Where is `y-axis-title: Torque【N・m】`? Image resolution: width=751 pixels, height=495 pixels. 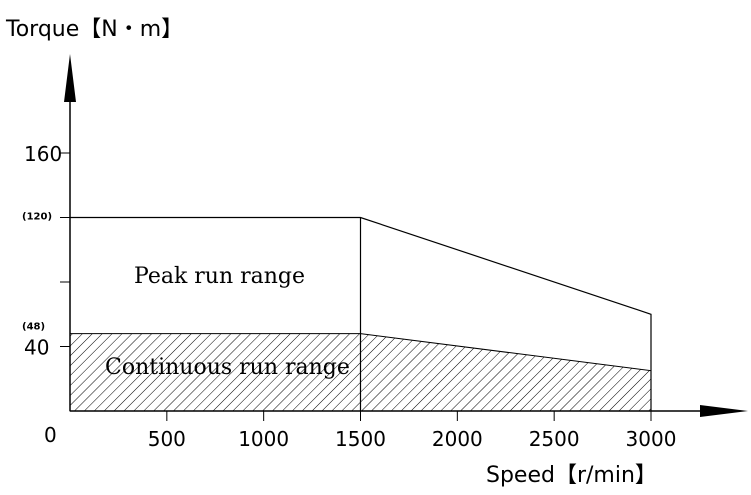
y-axis-title: Torque【N・m】 is located at coordinates (94, 29).